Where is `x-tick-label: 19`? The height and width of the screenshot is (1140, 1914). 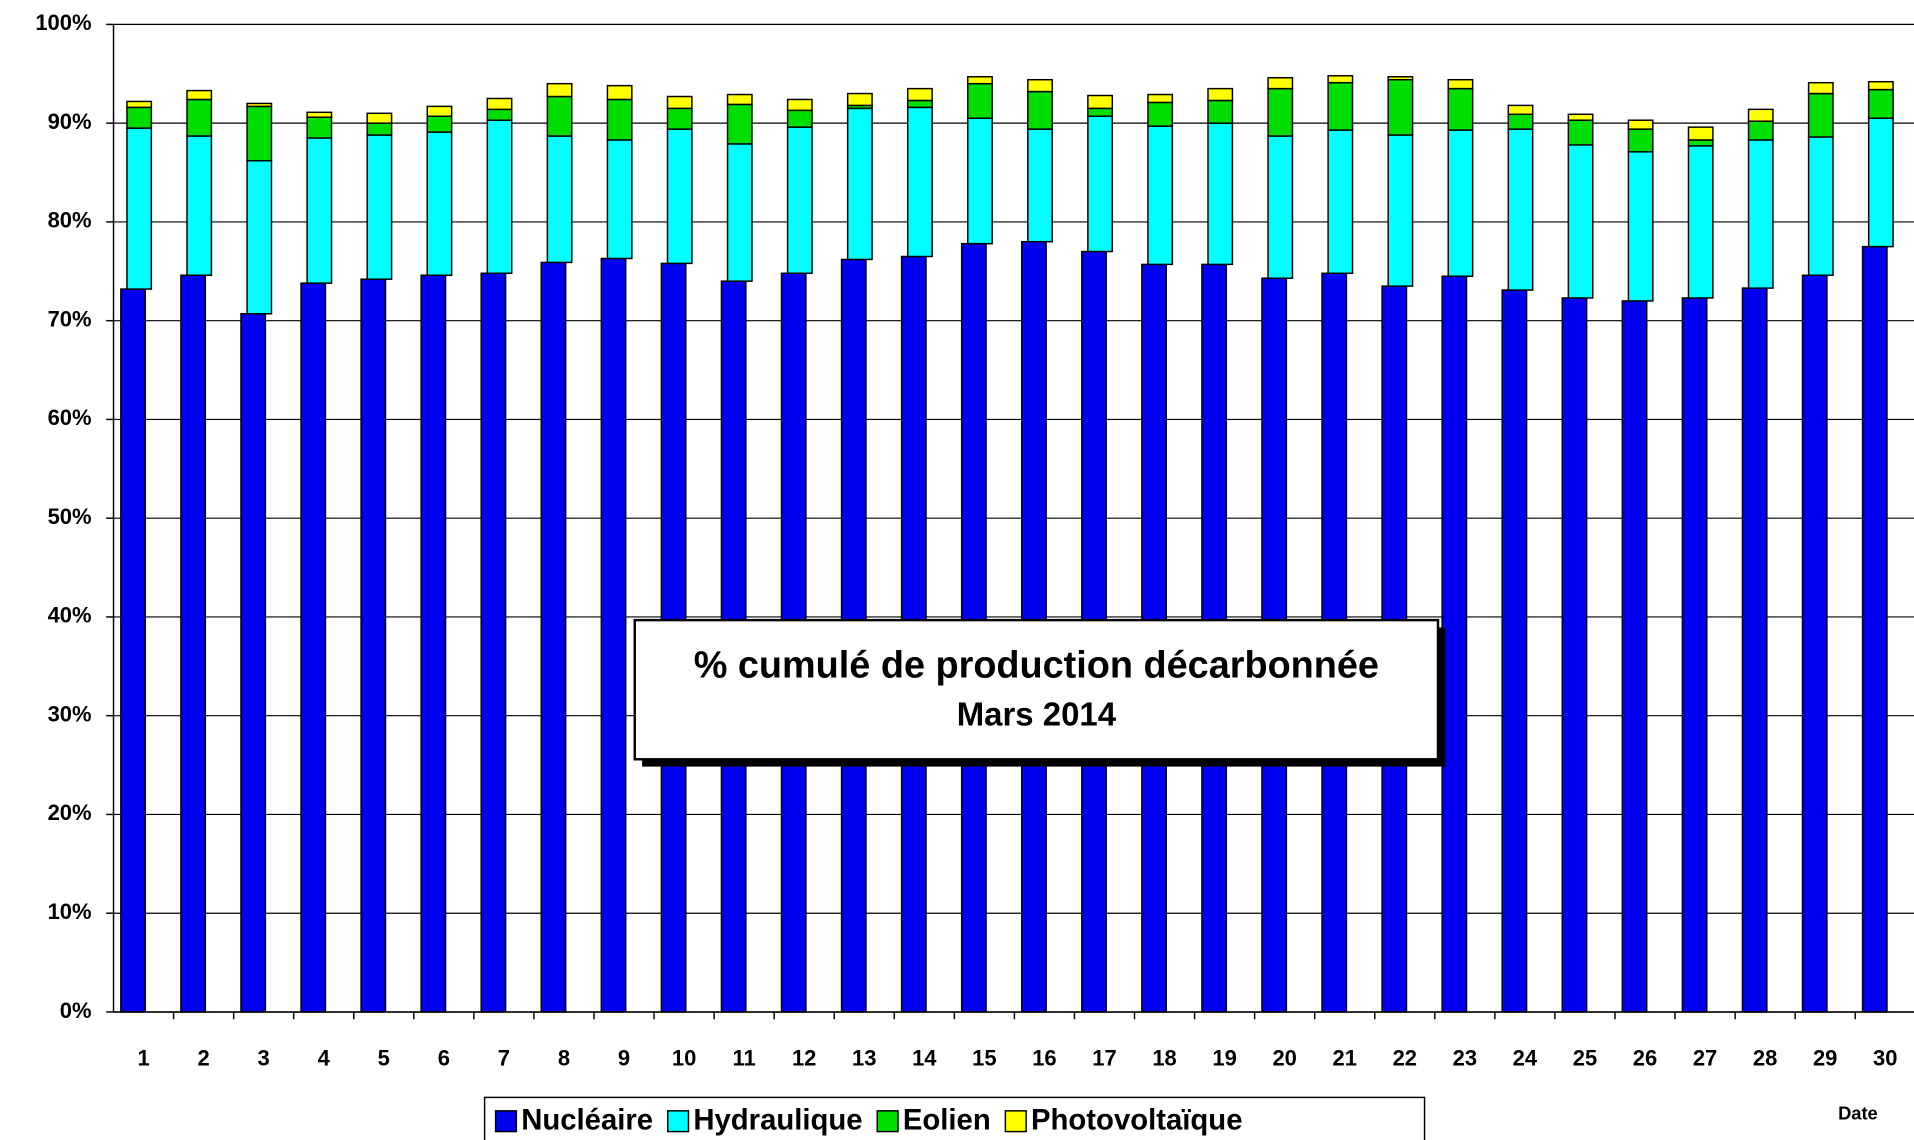
x-tick-label: 19 is located at coordinates (1224, 1057).